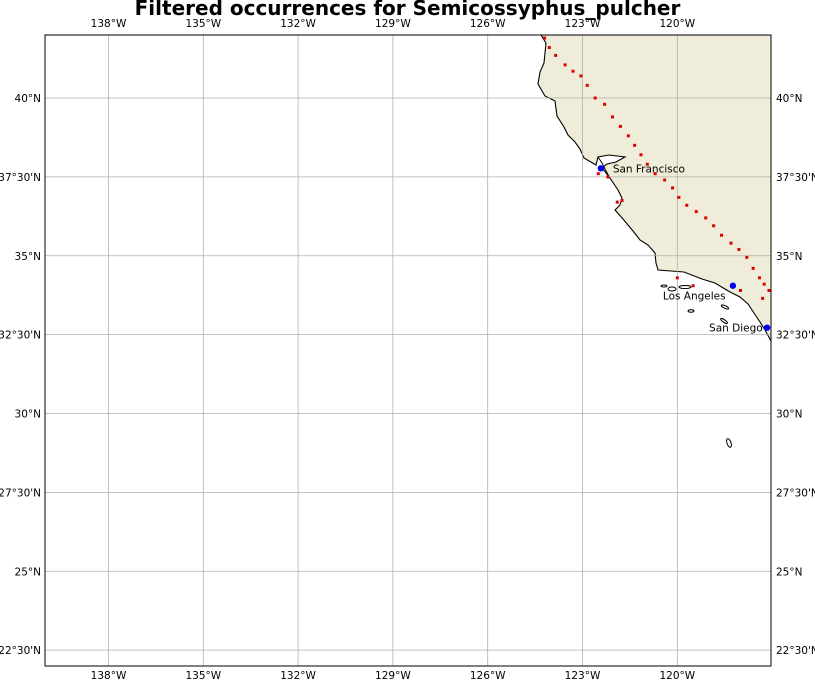 Image resolution: width=815 pixels, height=681 pixels. Describe the element at coordinates (677, 24) in the screenshot. I see `lon-tick-label-top: 120°W` at that location.